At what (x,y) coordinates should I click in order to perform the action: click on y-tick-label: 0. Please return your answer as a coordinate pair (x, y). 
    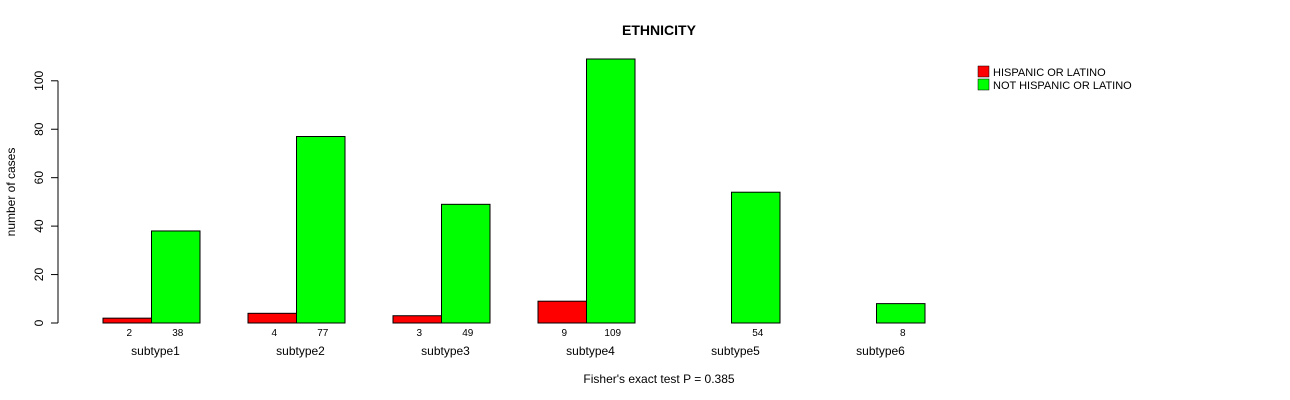
    Looking at the image, I should click on (39, 322).